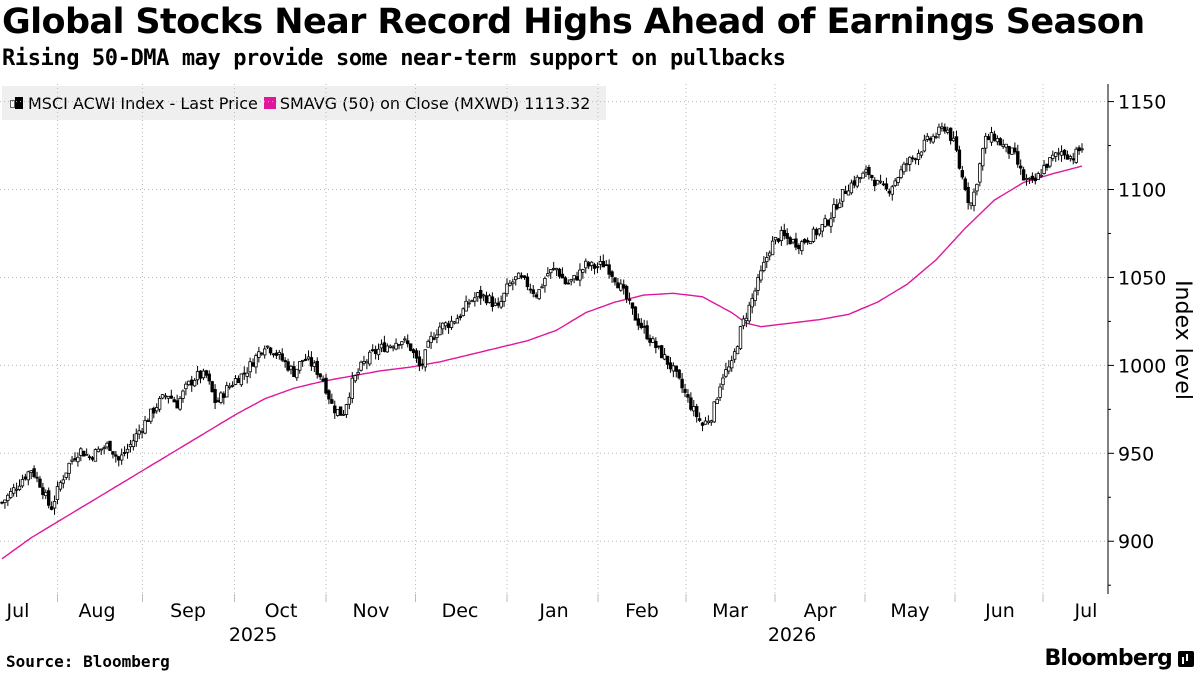  I want to click on legend-price-label: MSCI ACWI Index - Last Price, so click(143, 103).